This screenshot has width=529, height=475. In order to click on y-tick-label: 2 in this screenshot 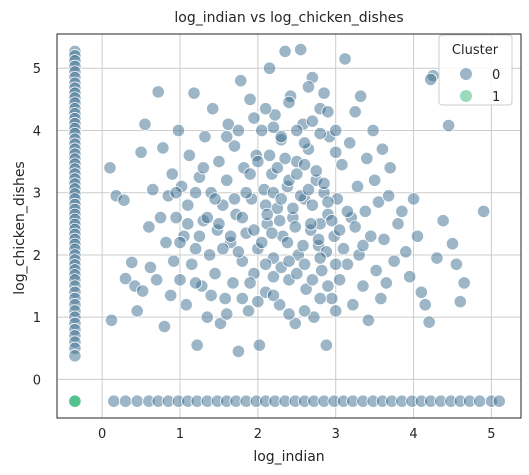, I will do `click(37, 256)`.